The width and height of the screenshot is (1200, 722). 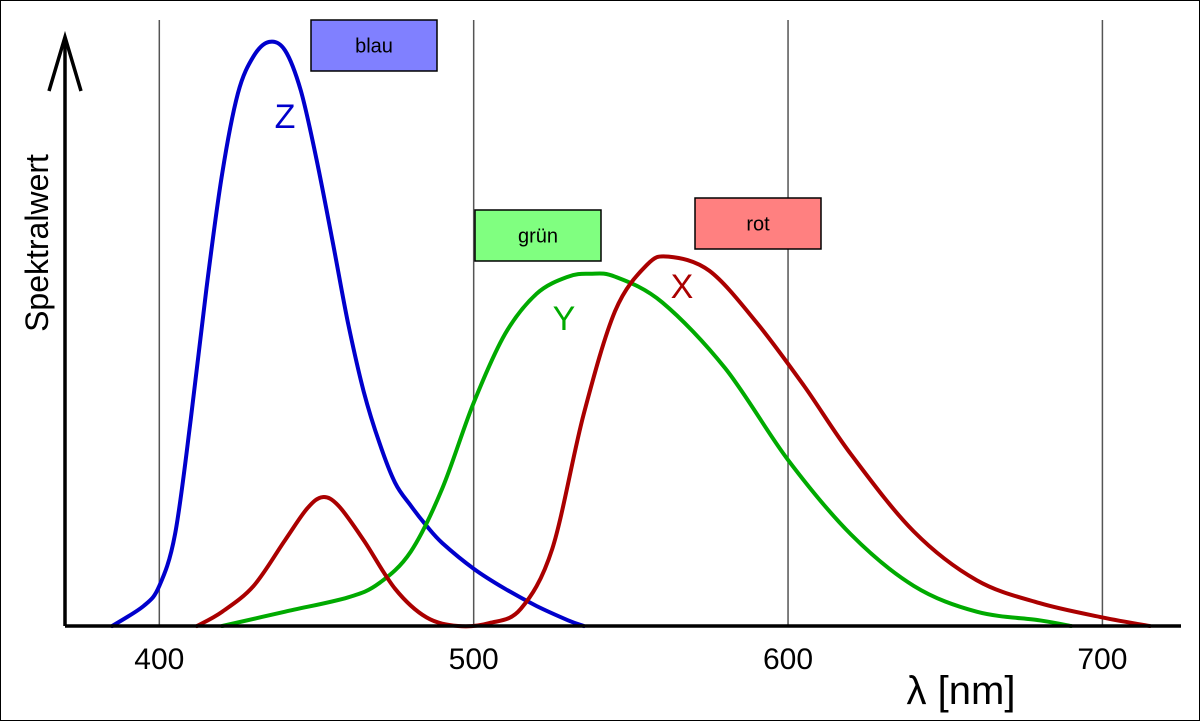 I want to click on legend-box-label-x: rot, so click(x=758, y=225).